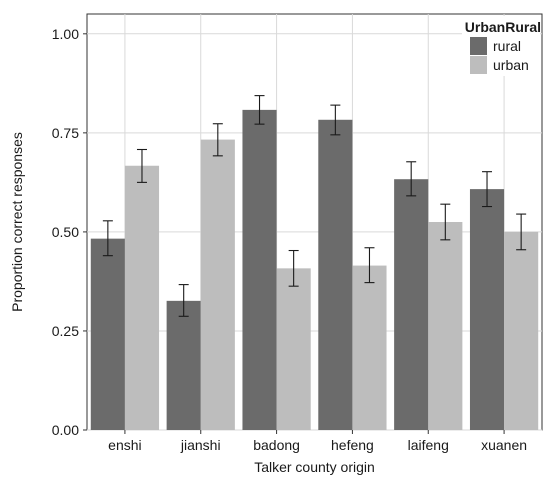 The image size is (550, 477). I want to click on bar-laifeng-urban, so click(445, 326).